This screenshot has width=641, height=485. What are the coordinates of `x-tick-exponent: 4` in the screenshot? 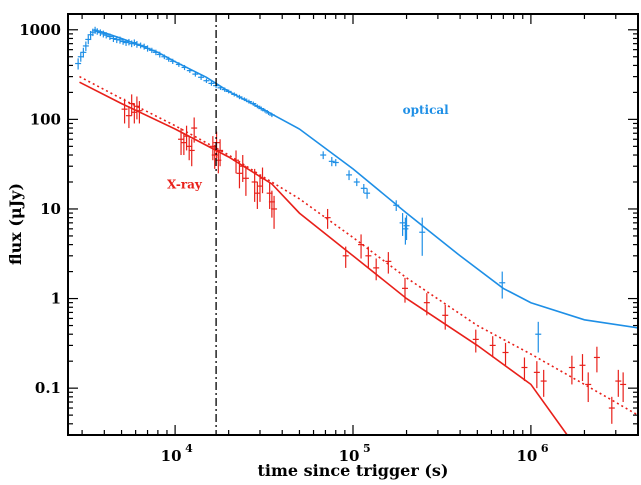 It's located at (189, 448).